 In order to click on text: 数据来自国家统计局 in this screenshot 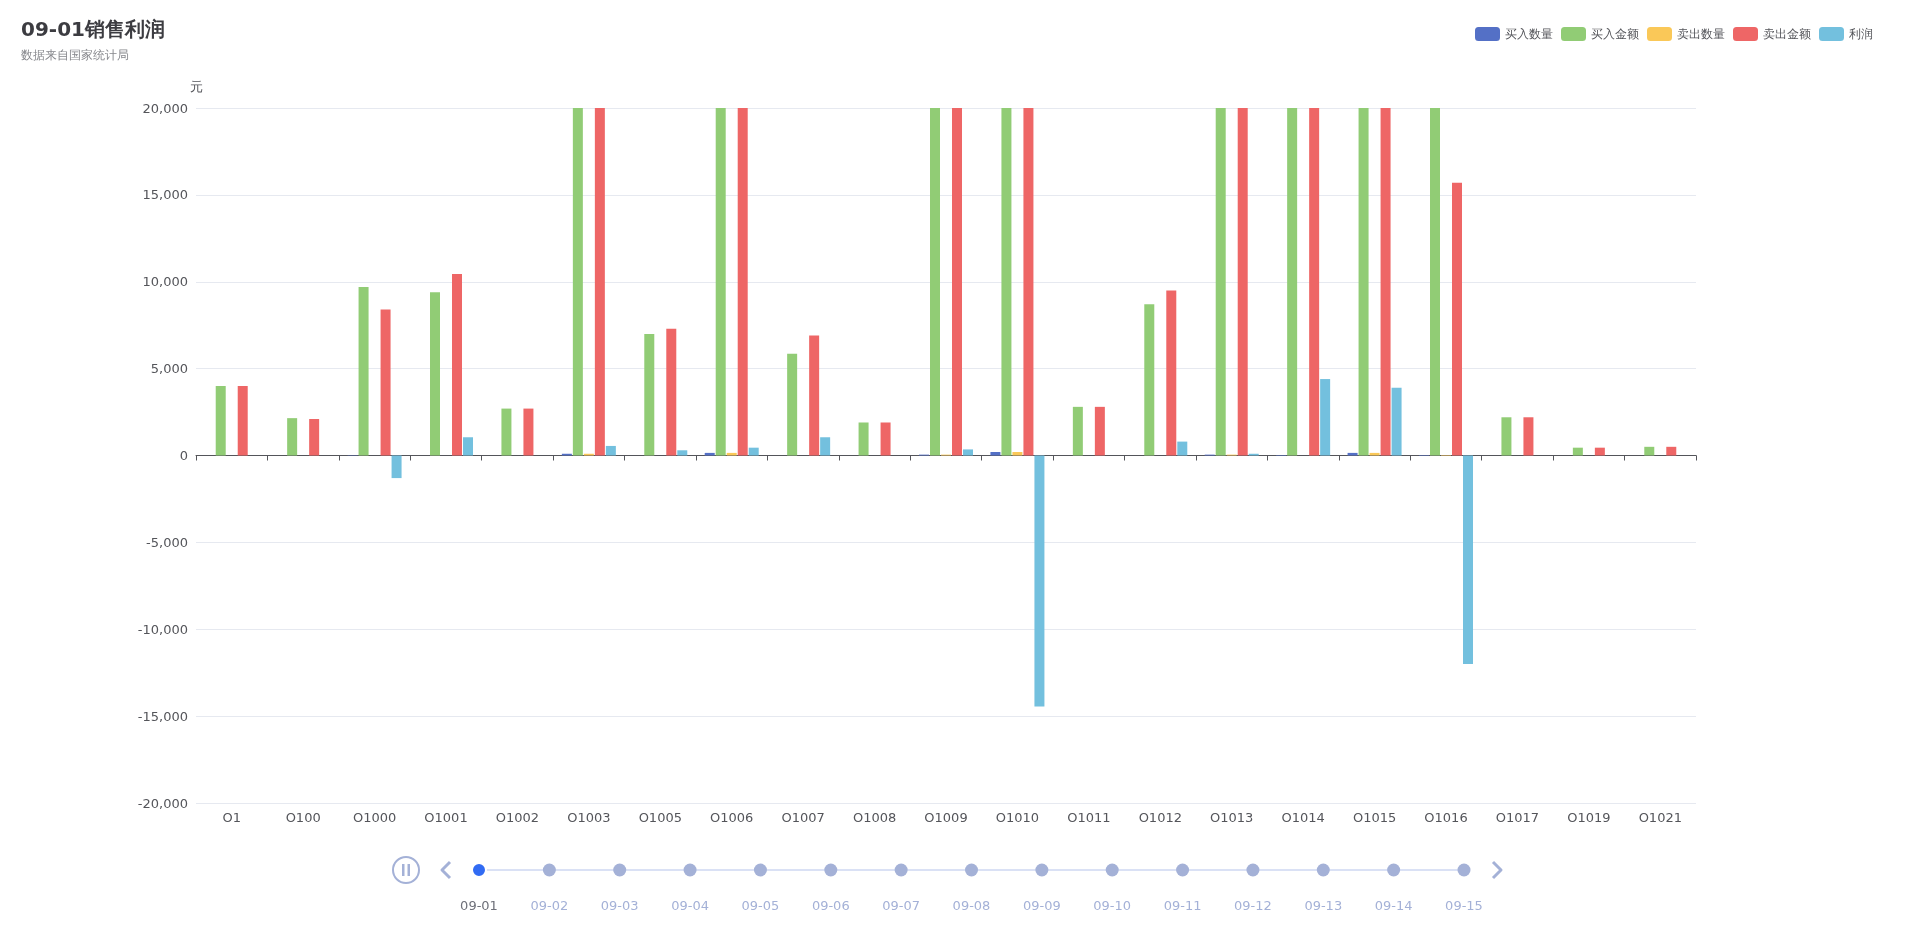, I will do `click(75, 55)`.